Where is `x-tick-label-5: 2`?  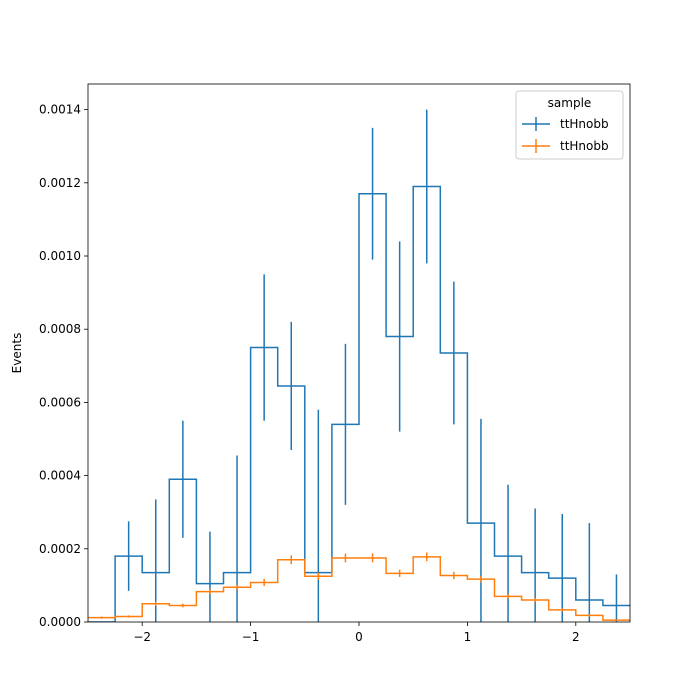
x-tick-label-5: 2 is located at coordinates (576, 637).